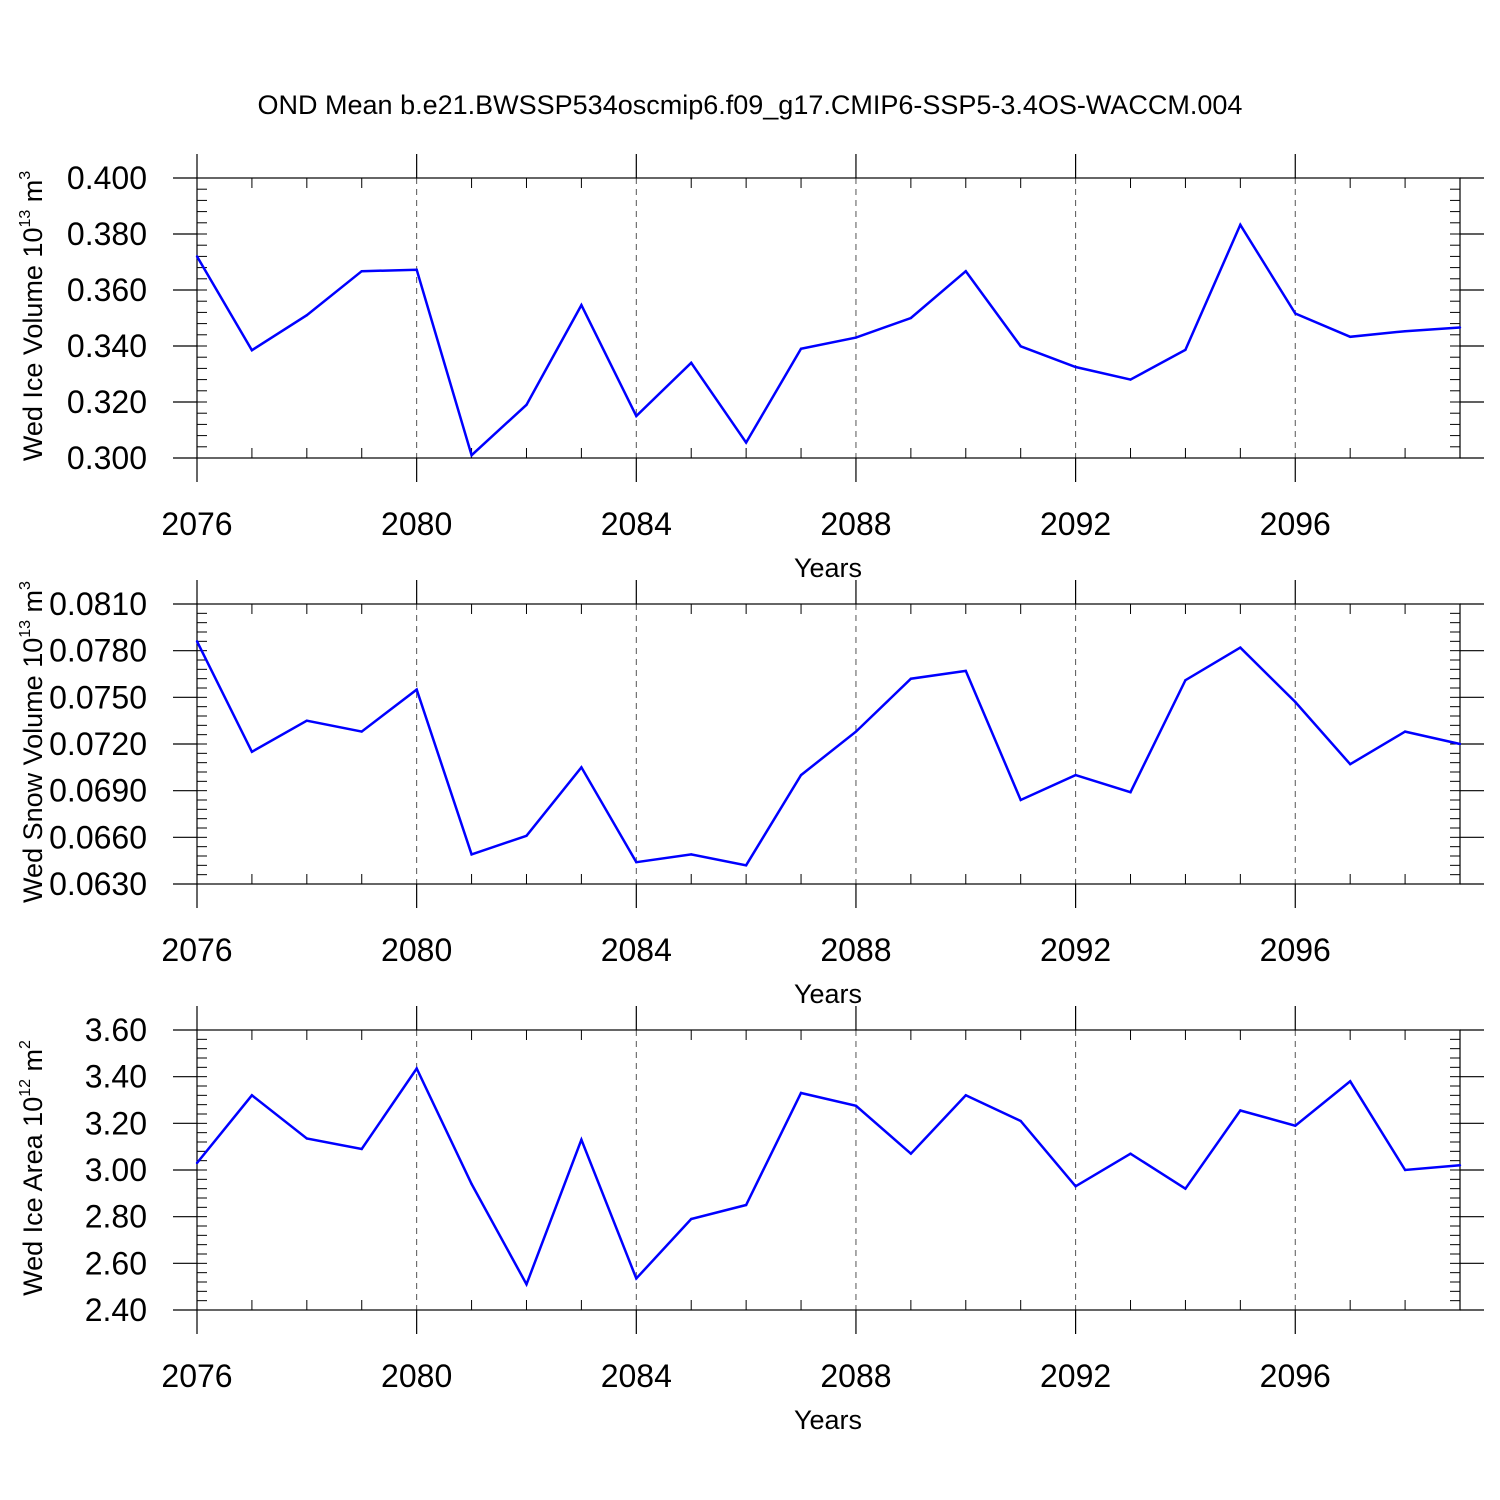 The width and height of the screenshot is (1500, 1500). Describe the element at coordinates (32, 1168) in the screenshot. I see `y-axis-label: Wed Ice Area 1012 m2` at that location.